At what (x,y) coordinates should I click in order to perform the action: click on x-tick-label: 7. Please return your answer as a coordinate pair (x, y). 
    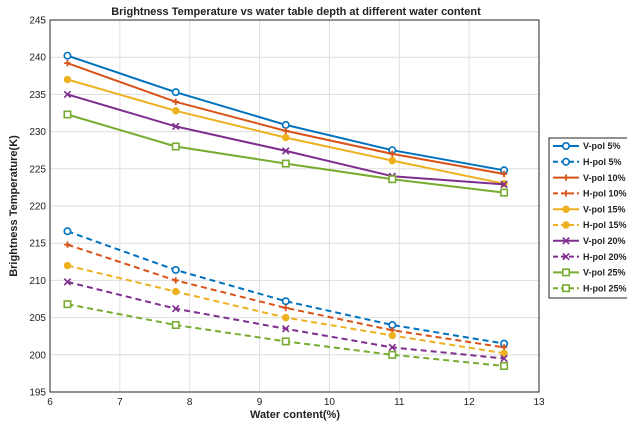
    Looking at the image, I should click on (120, 402).